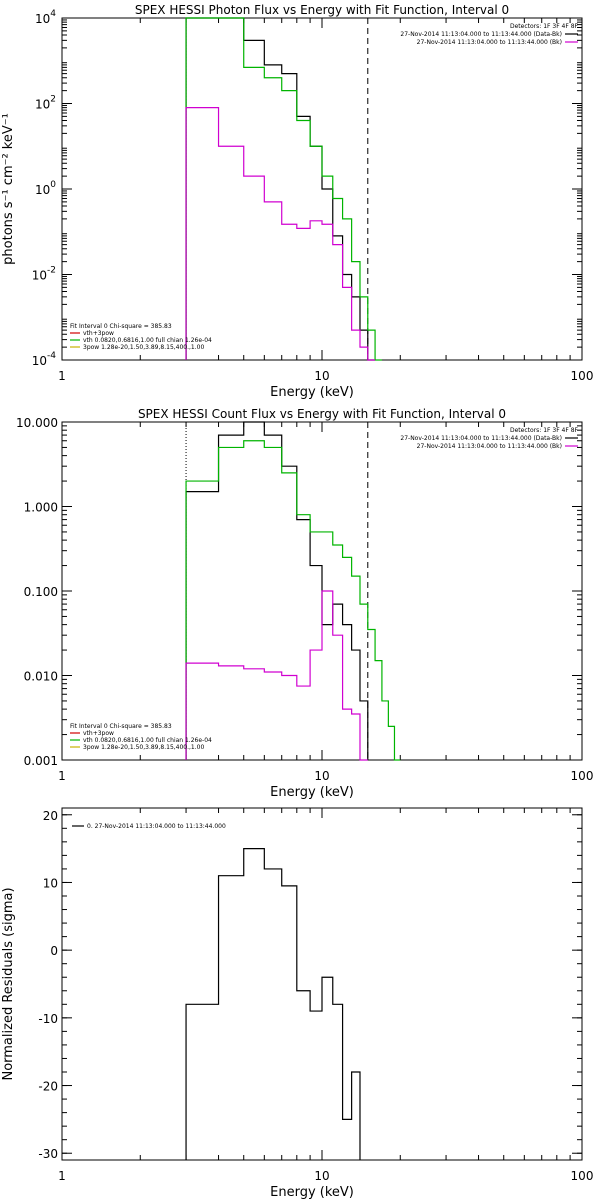 This screenshot has width=600, height=1200. What do you see at coordinates (48, 1087) in the screenshot?
I see `y-tick-label: -20` at bounding box center [48, 1087].